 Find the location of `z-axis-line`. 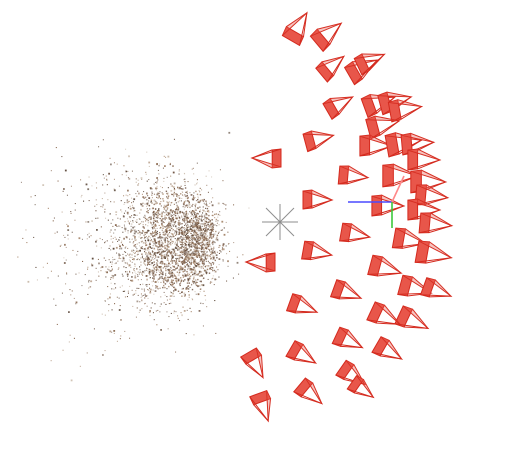

z-axis-line is located at coordinates (398, 189).